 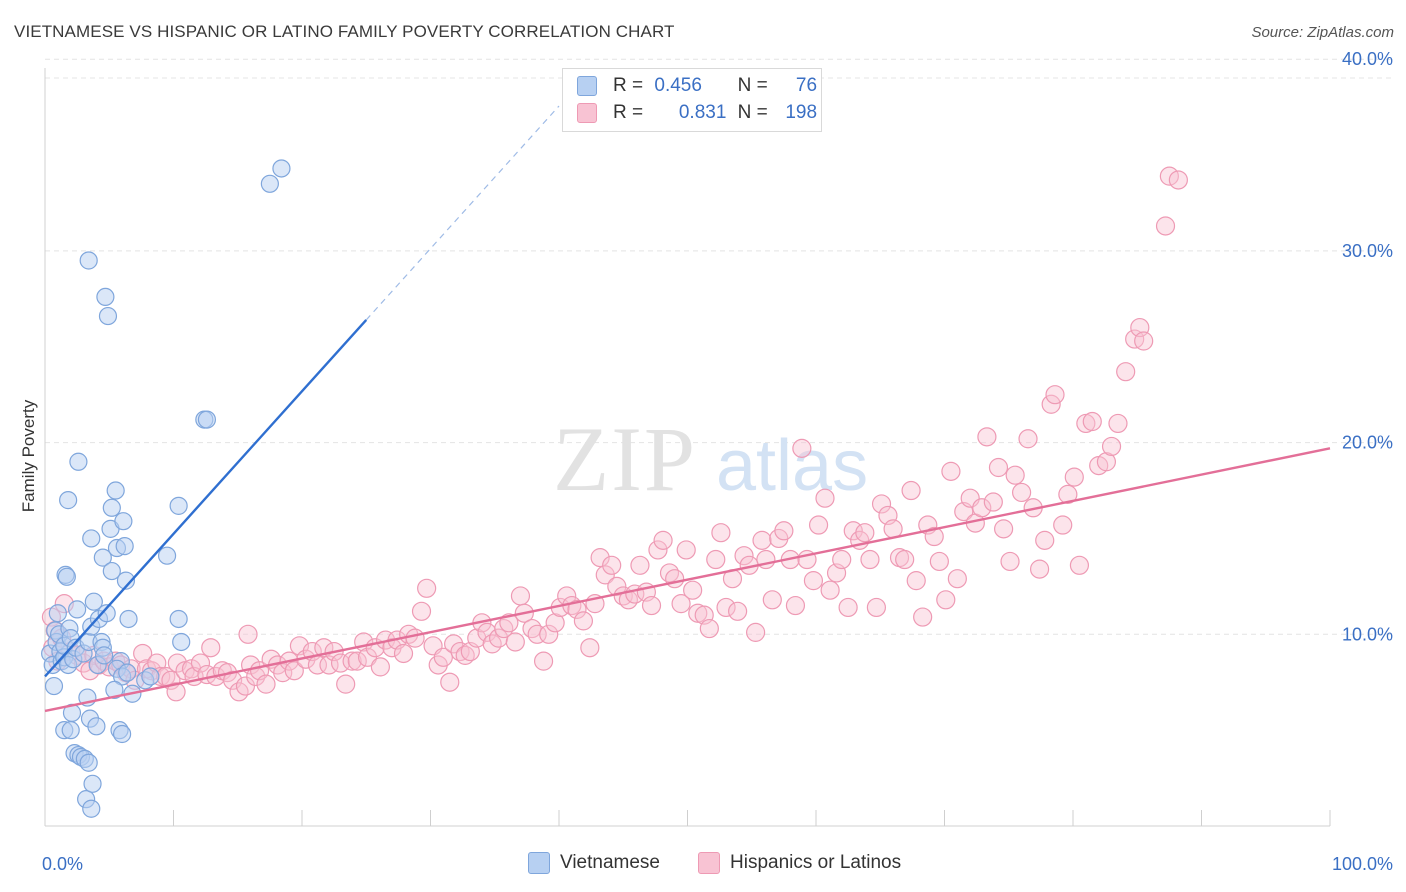 I want to click on trend-line-vietnamese, so click(x=206, y=498).